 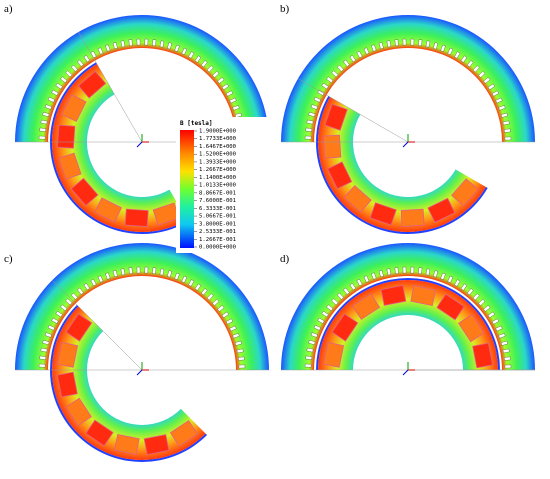 I want to click on legend-label: 6.3333E-001, so click(x=217, y=209).